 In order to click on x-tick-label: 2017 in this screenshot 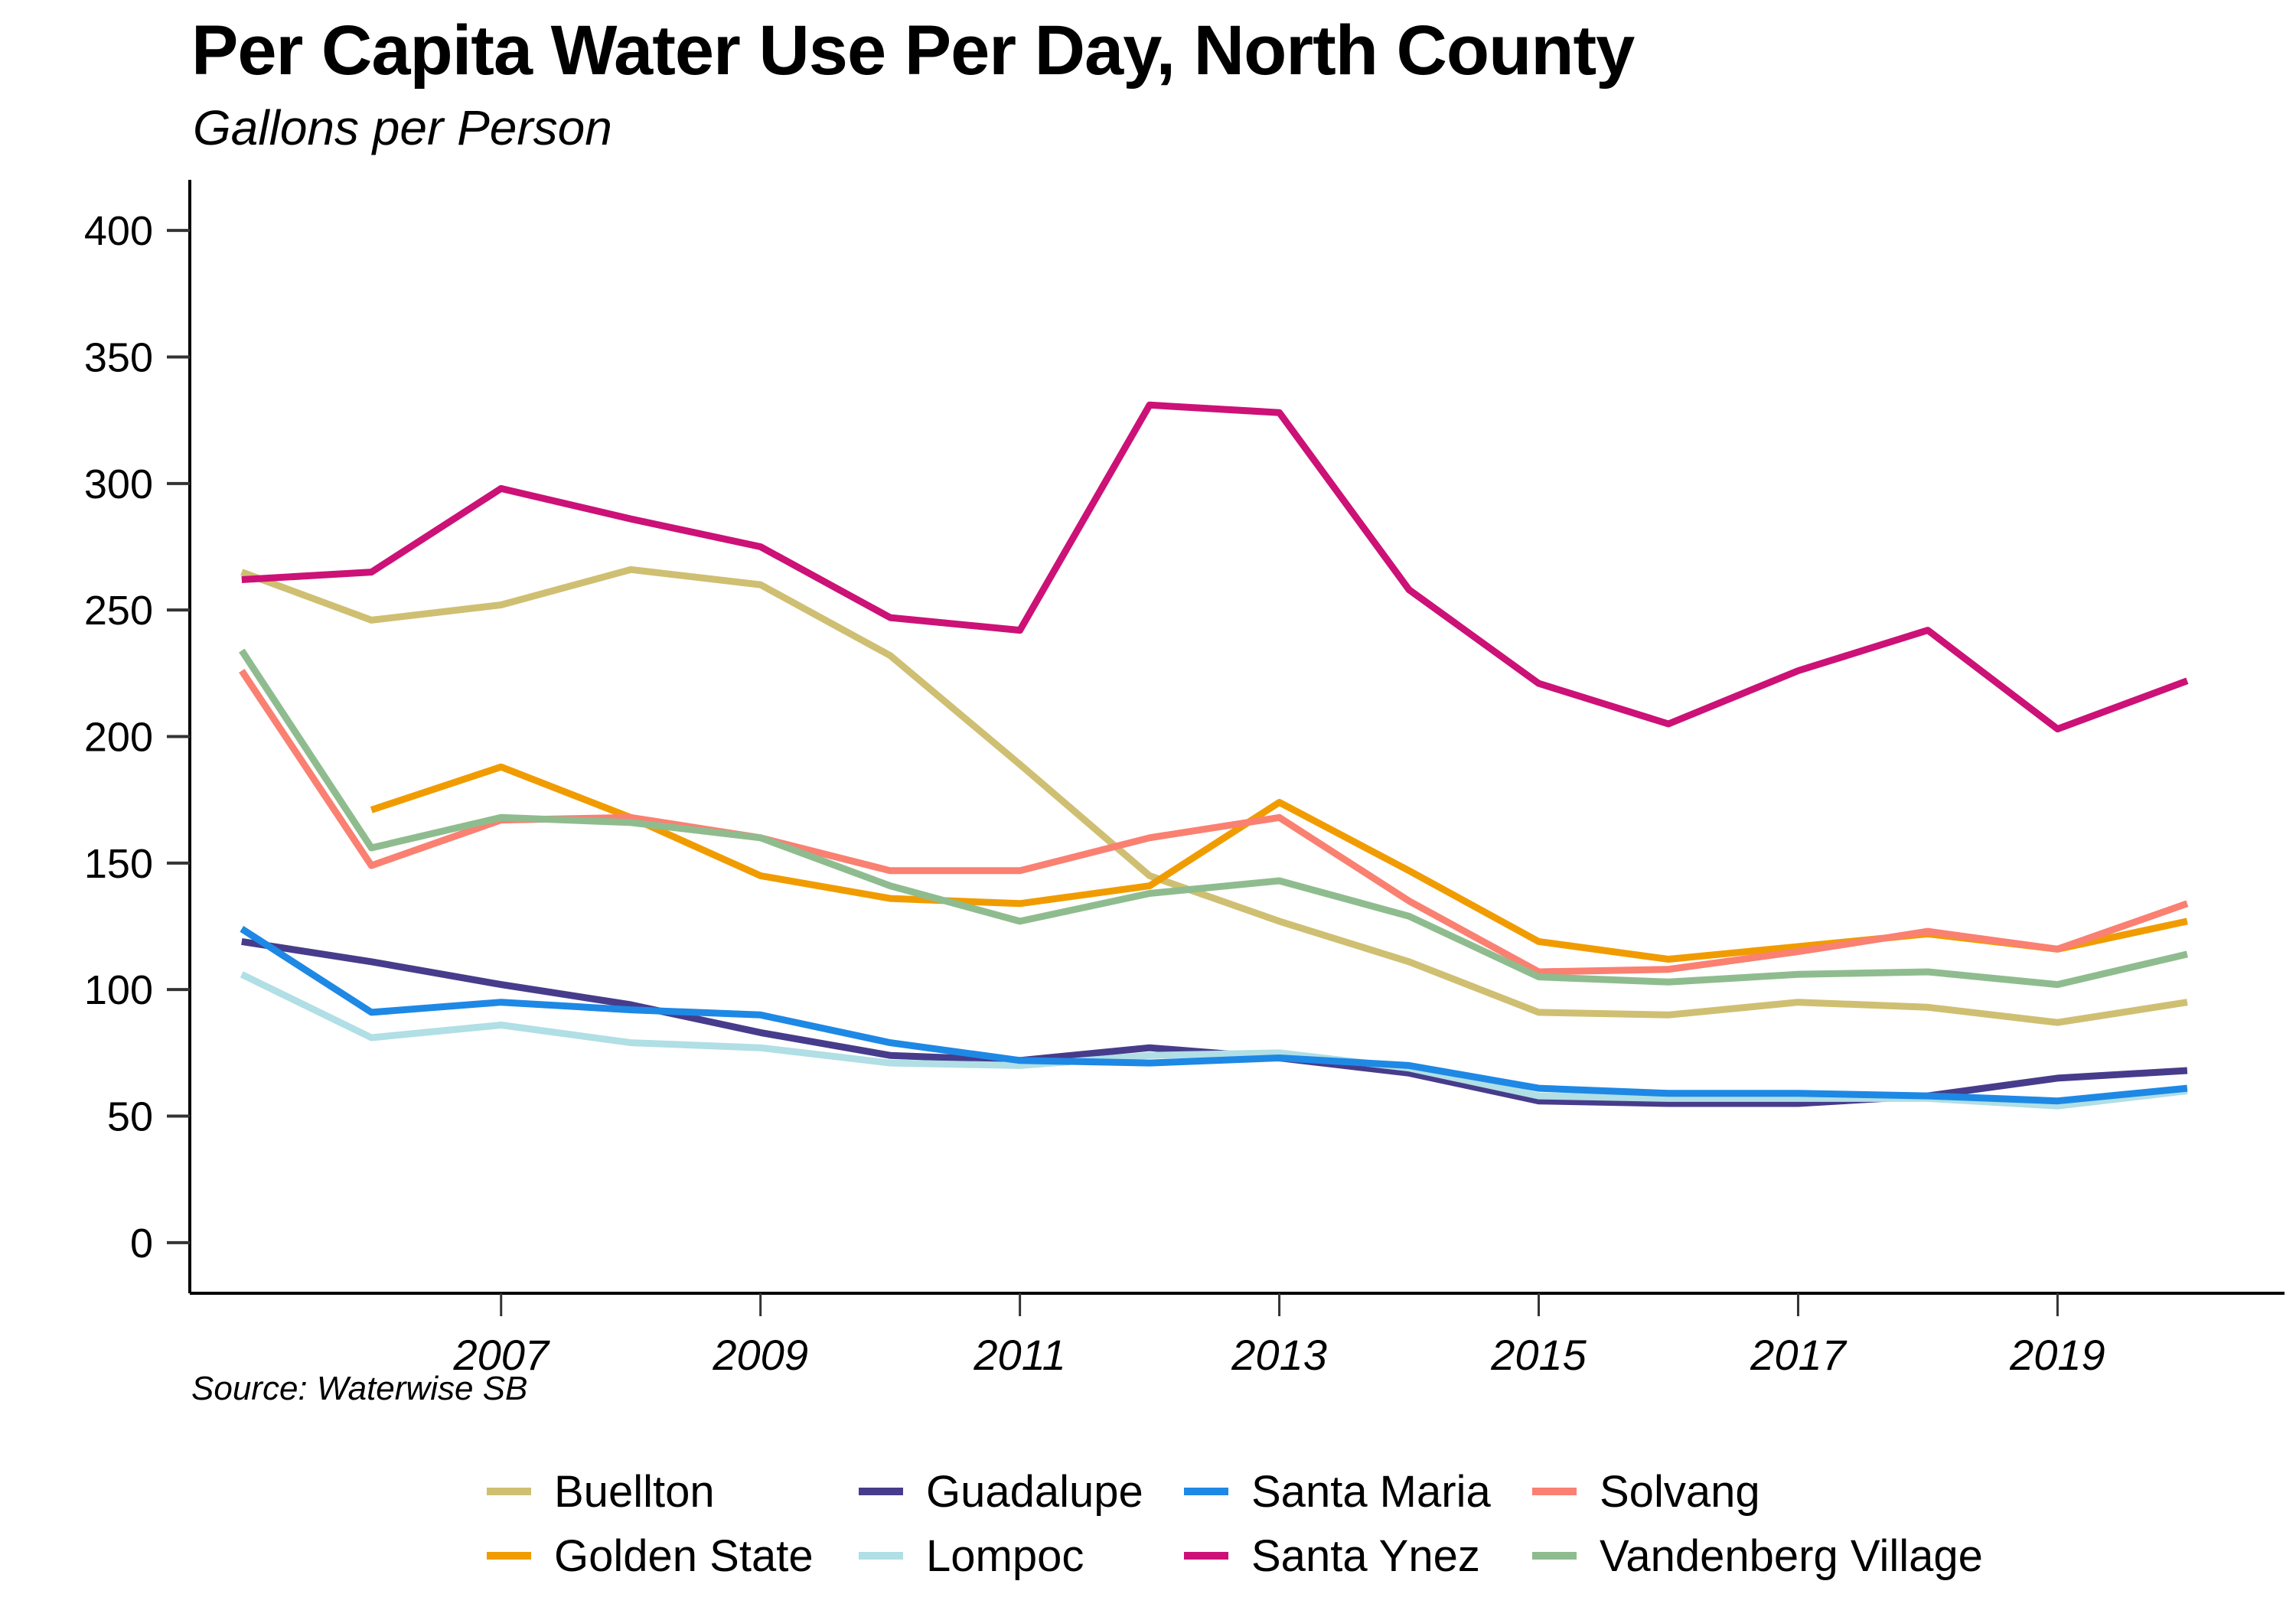, I will do `click(1798, 1355)`.